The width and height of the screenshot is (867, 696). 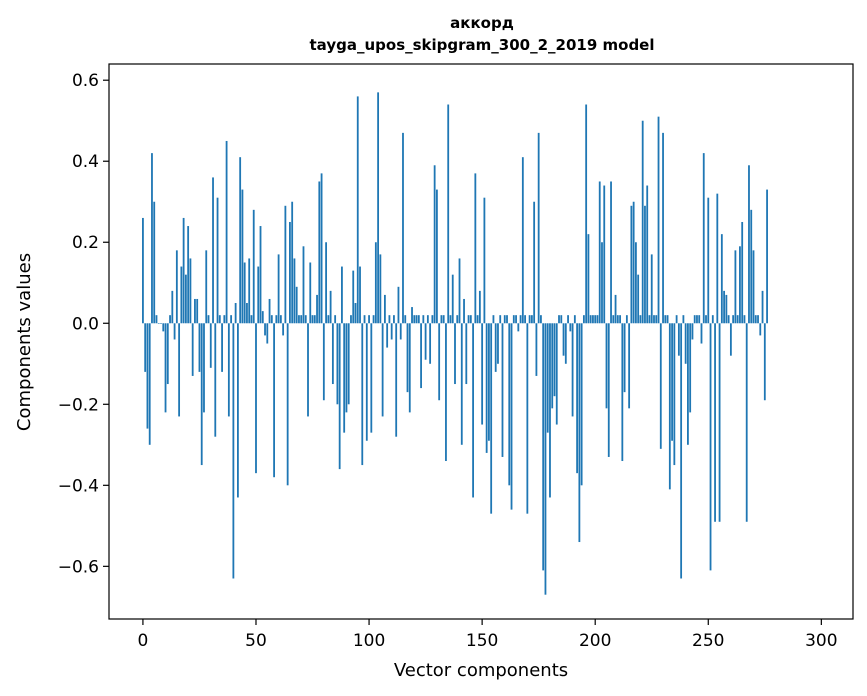 What do you see at coordinates (143, 641) in the screenshot?
I see `x-tick-label: 0` at bounding box center [143, 641].